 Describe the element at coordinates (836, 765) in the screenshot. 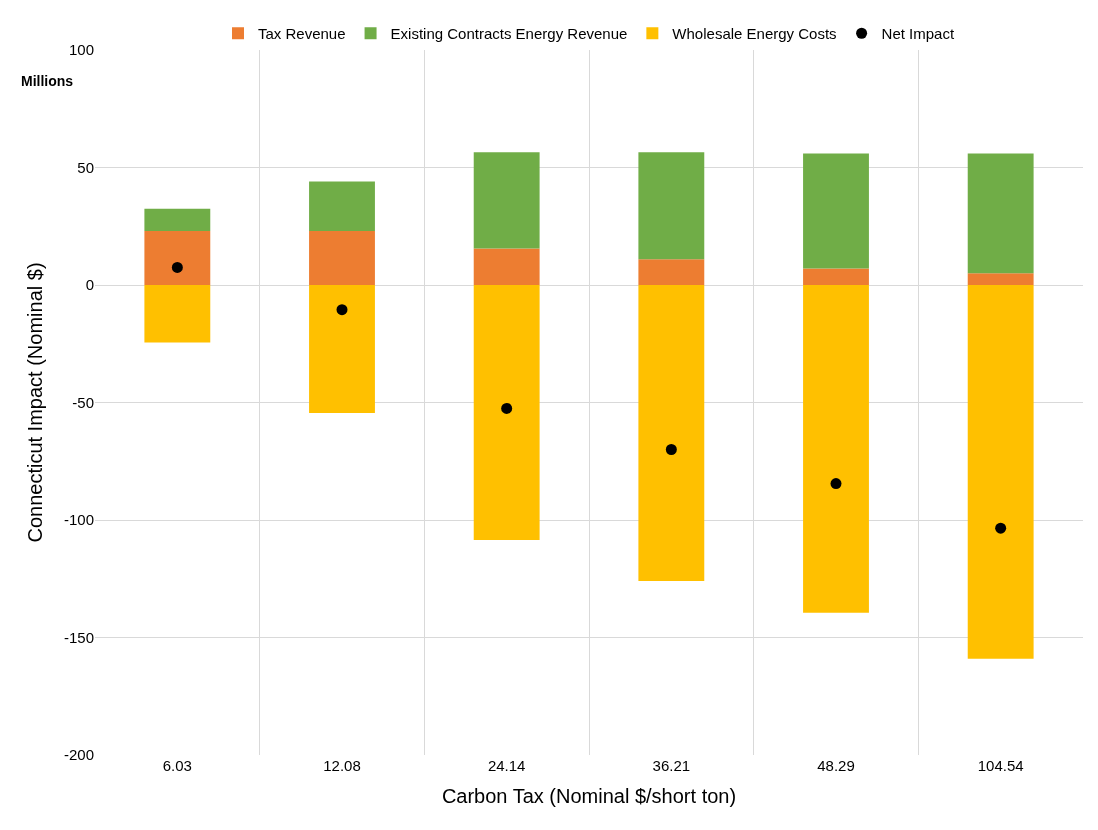

I see `x-tick-label: 48.29` at that location.